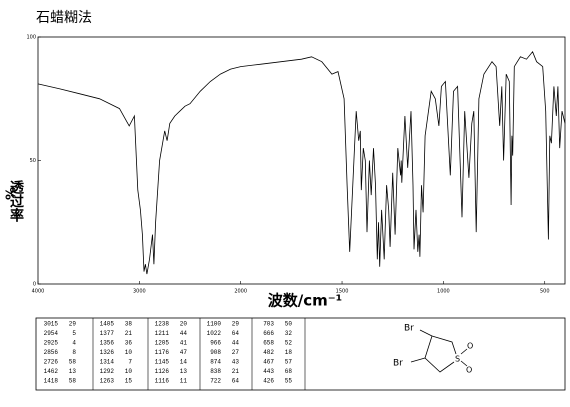  Describe the element at coordinates (289, 362) in the screenshot. I see `peak-transmittance: 57` at that location.